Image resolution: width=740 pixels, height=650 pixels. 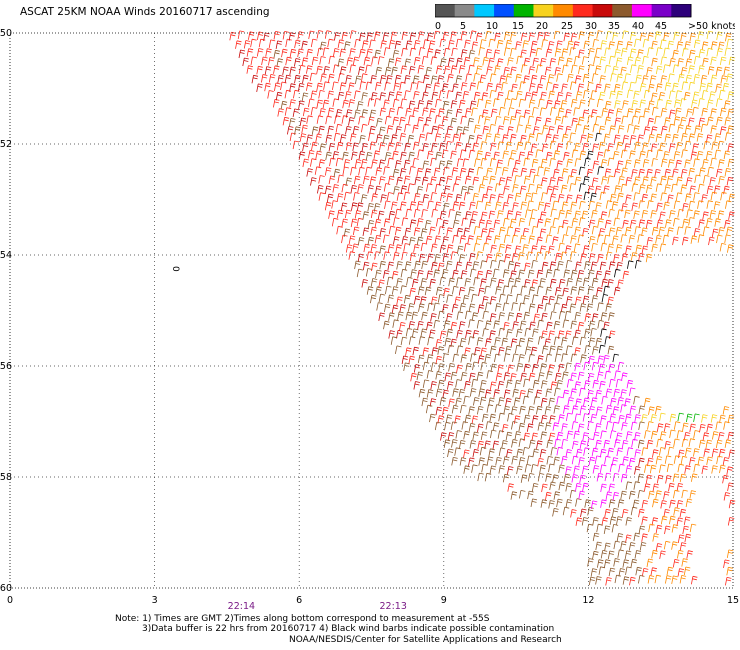 What do you see at coordinates (661, 26) in the screenshot?
I see `scale-tick-label: 45` at bounding box center [661, 26].